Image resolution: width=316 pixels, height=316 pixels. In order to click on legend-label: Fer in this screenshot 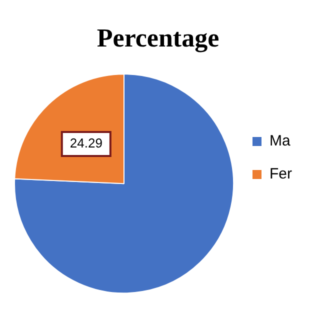, I will do `click(281, 174)`.